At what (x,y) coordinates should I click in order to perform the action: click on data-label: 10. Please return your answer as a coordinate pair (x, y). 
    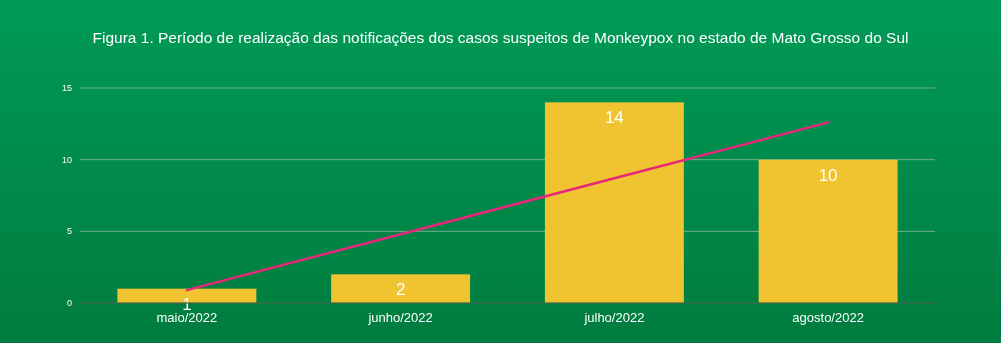
    Looking at the image, I should click on (828, 175).